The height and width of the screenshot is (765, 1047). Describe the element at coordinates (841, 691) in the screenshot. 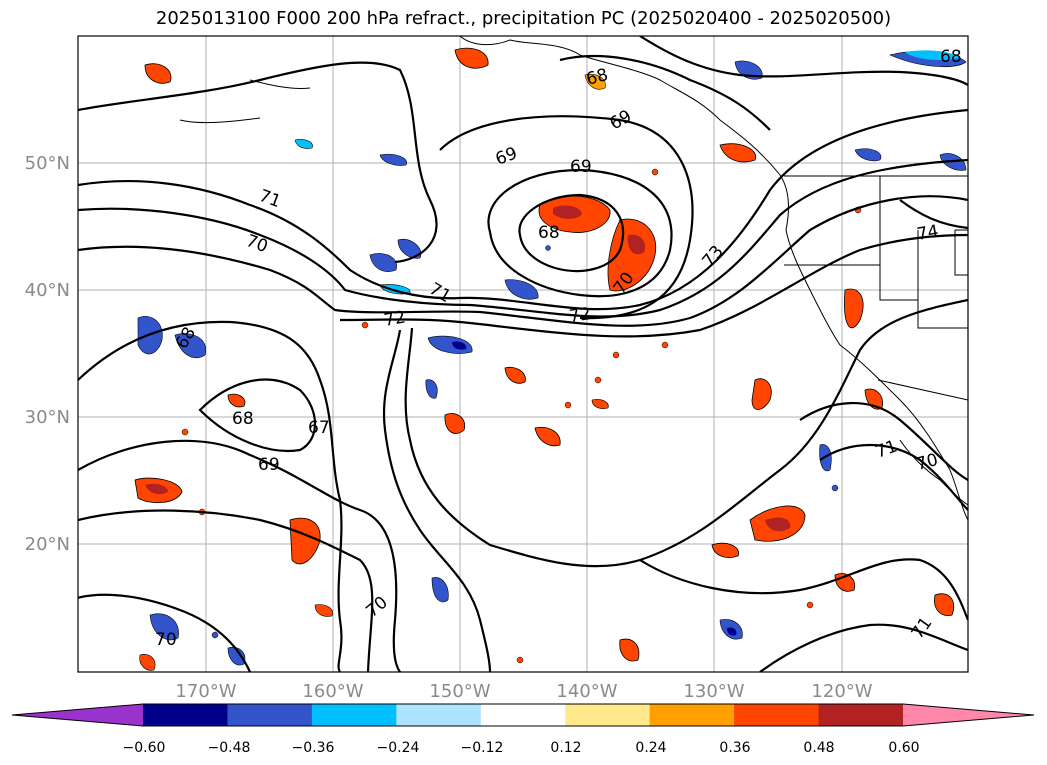

I see `lon-label: 120°W` at that location.